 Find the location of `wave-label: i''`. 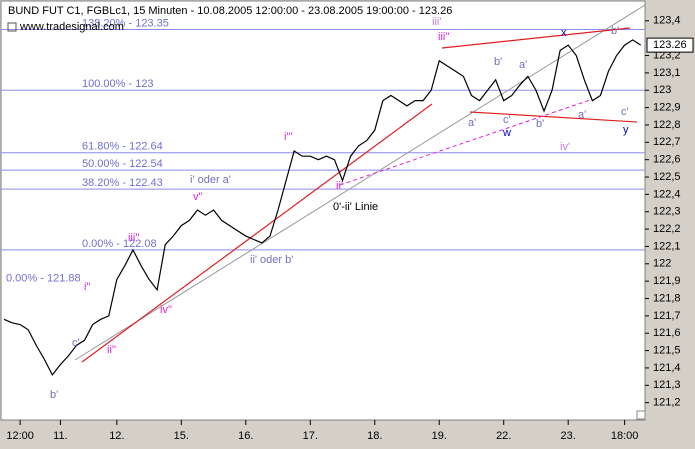

wave-label: i'' is located at coordinates (87, 287).